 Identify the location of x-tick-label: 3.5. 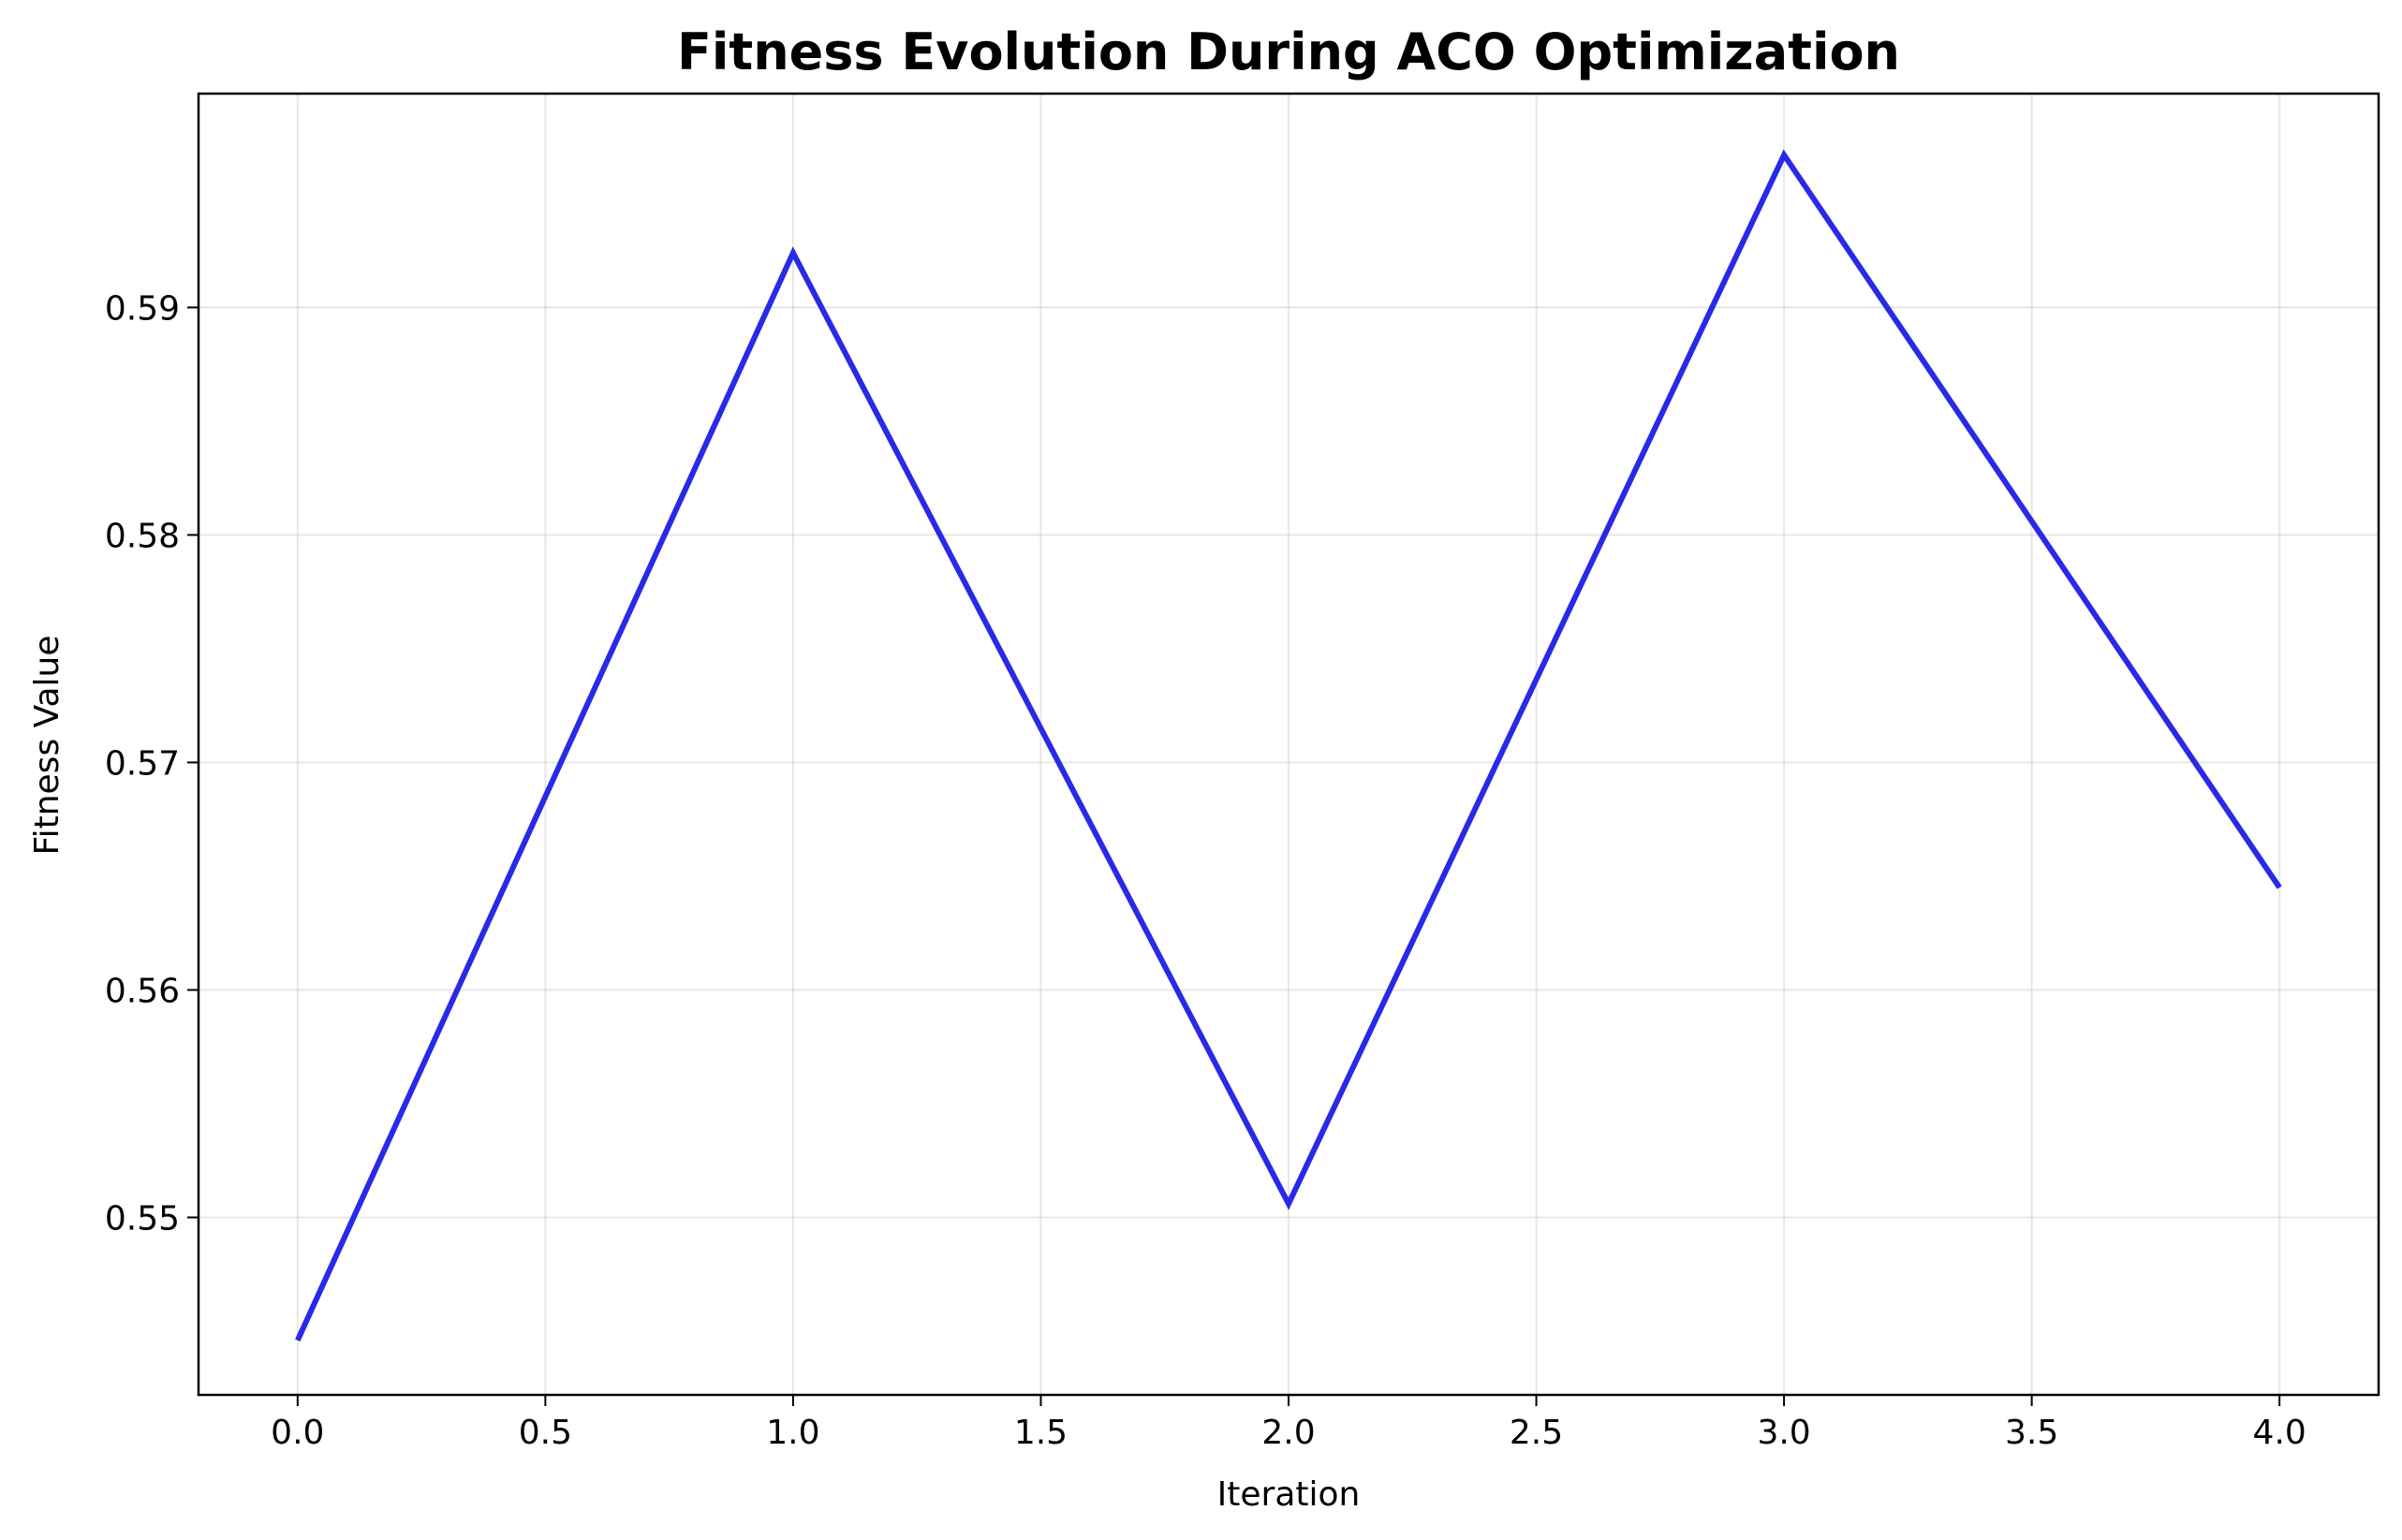
(2032, 1433).